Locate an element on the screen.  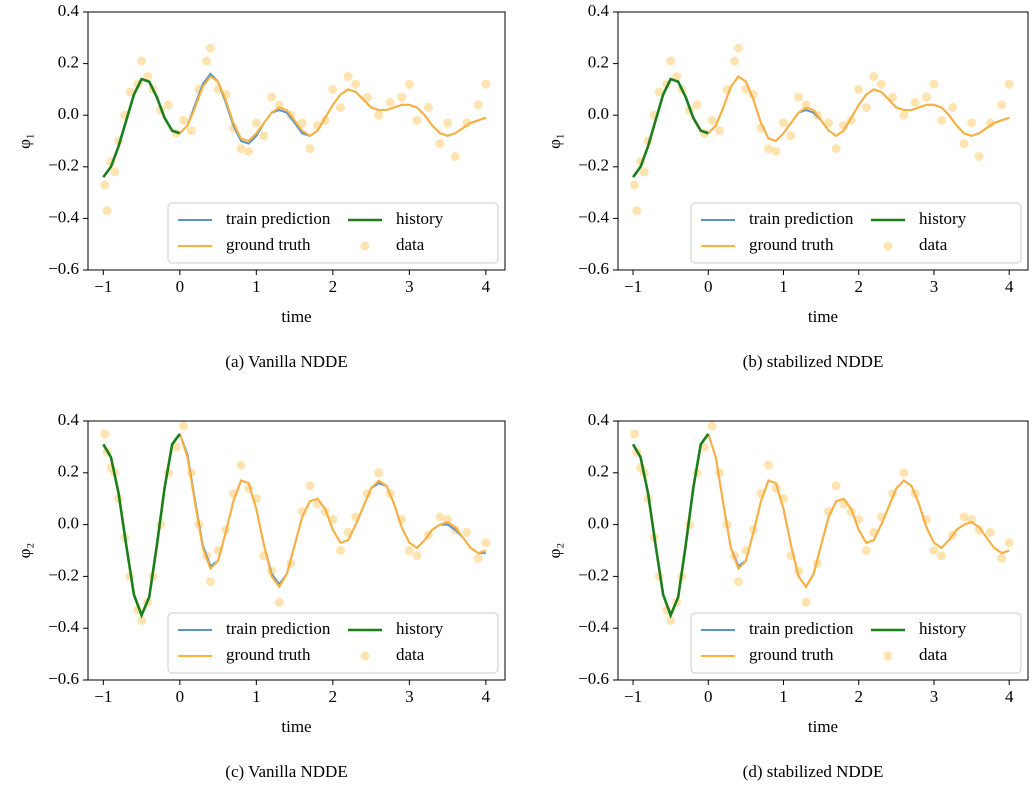
x-tick-label: 3 is located at coordinates (409, 286).